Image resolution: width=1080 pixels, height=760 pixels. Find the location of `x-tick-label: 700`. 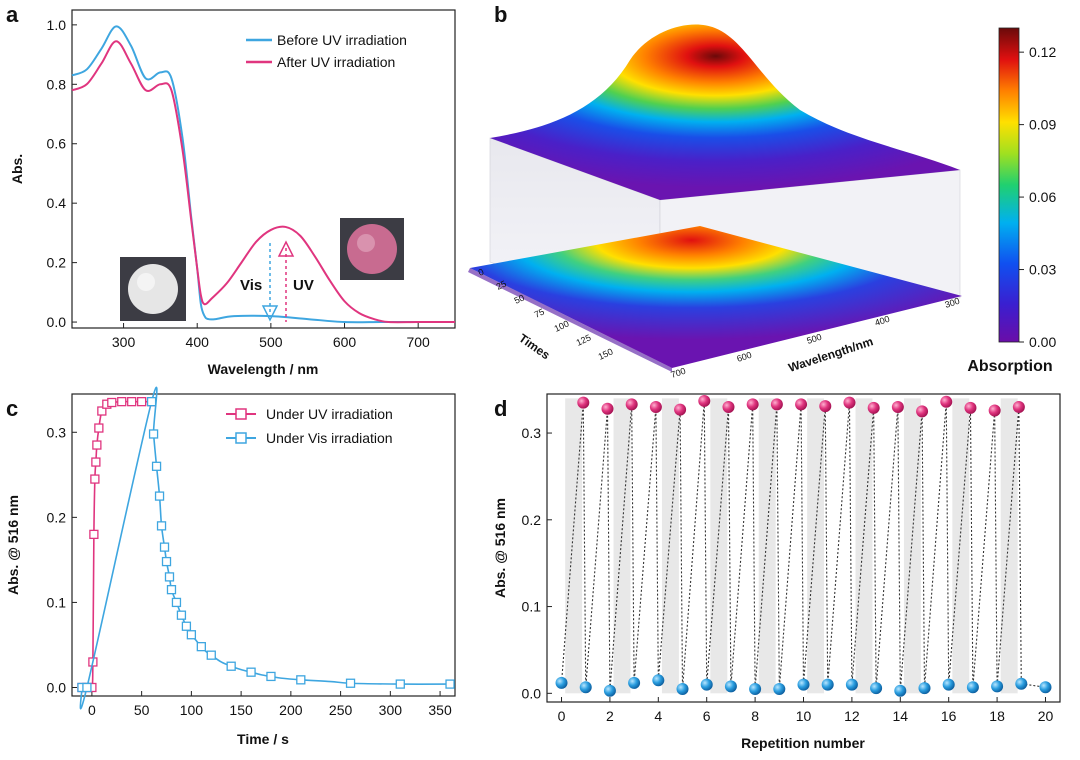

x-tick-label: 700 is located at coordinates (418, 342).